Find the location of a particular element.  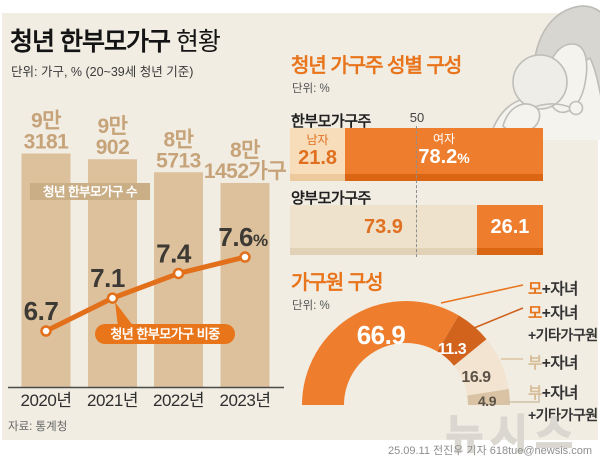

legend-item-father-children: 부+자녀 is located at coordinates (553, 363).